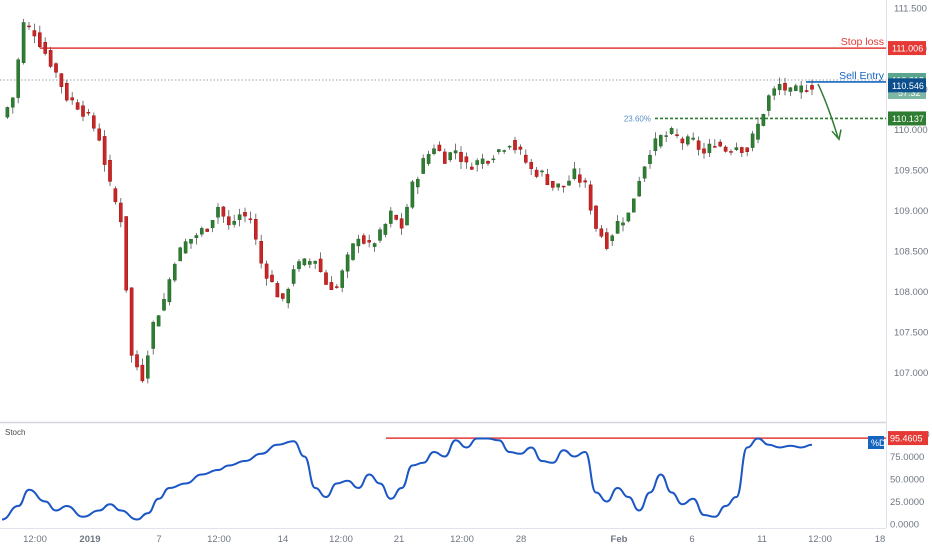  Describe the element at coordinates (906, 439) in the screenshot. I see `stoch-level-tag: 95.4605` at that location.